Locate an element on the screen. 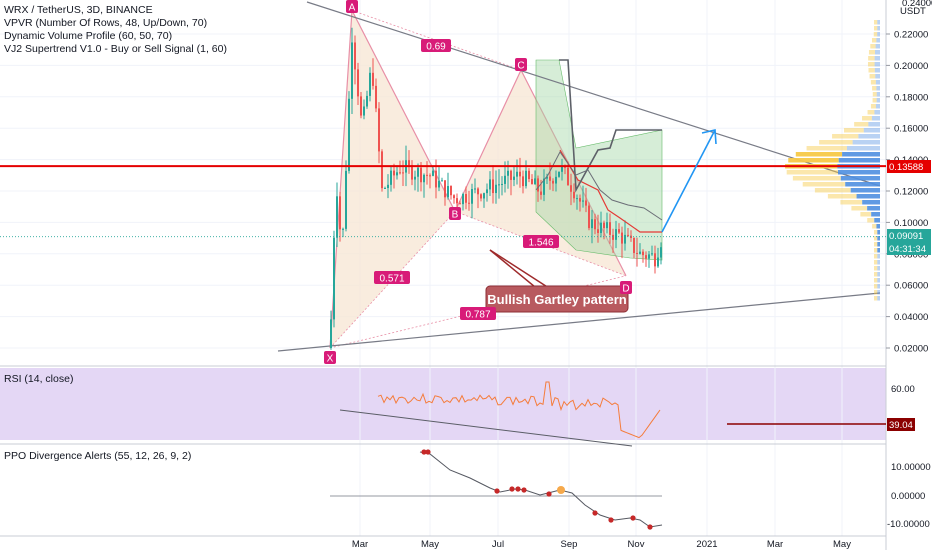 This screenshot has width=932, height=550. ratio-label-ac-bg is located at coordinates (436, 45).